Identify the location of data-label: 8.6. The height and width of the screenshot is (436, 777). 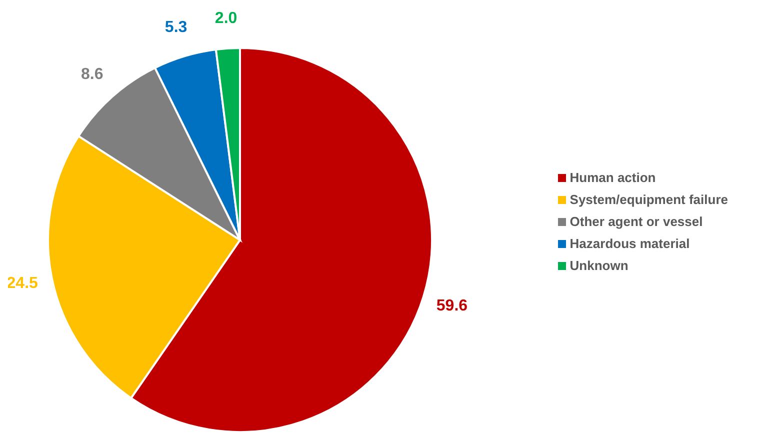
(92, 74).